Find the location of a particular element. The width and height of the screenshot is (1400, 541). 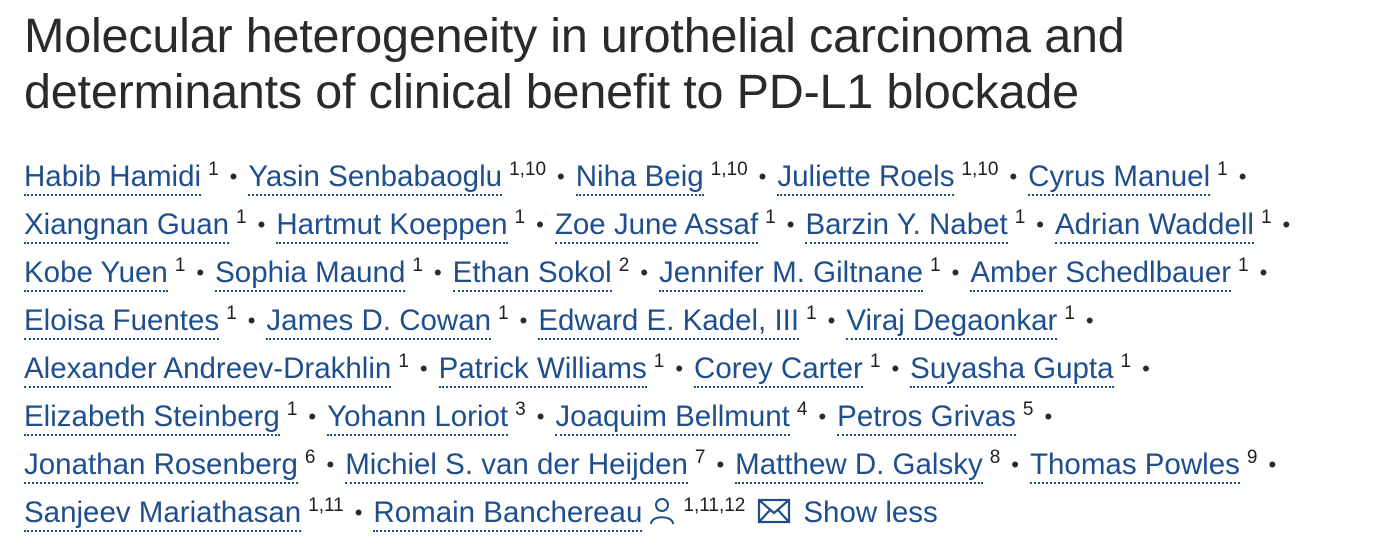

mail-icon is located at coordinates (774, 507).